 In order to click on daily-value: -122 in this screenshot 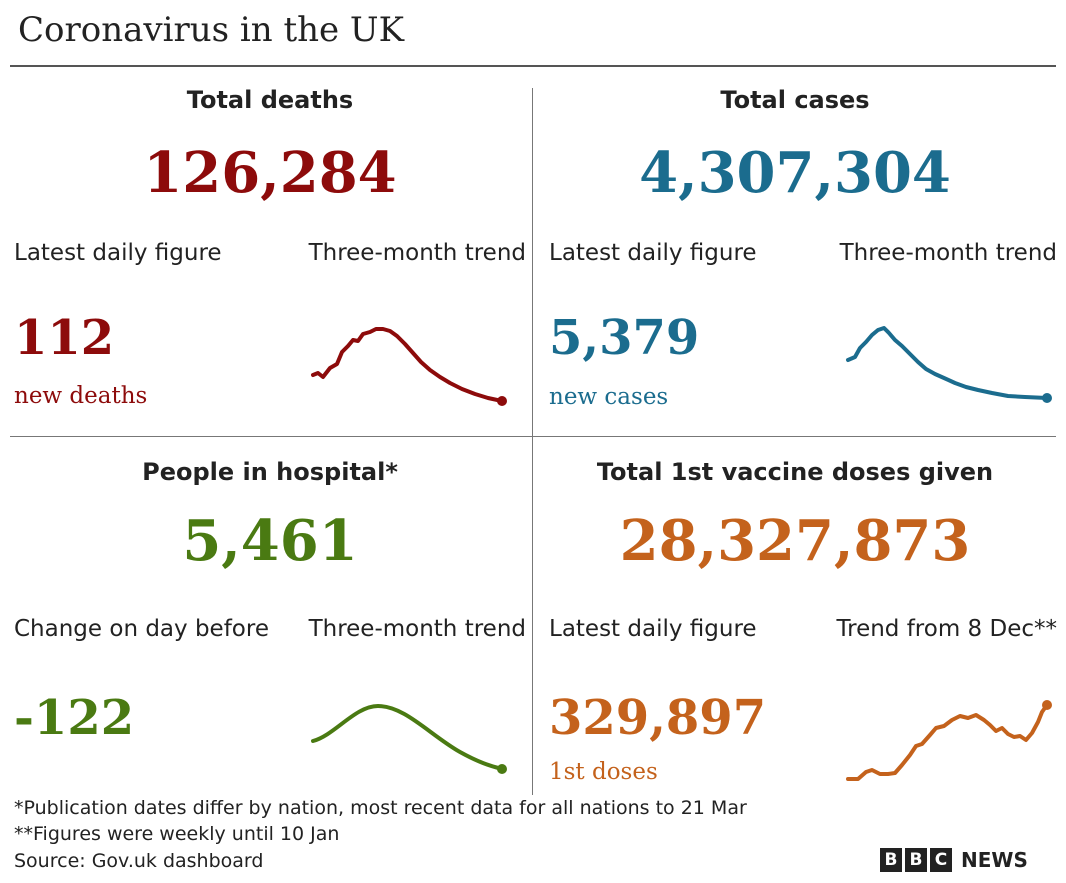, I will do `click(74, 718)`.